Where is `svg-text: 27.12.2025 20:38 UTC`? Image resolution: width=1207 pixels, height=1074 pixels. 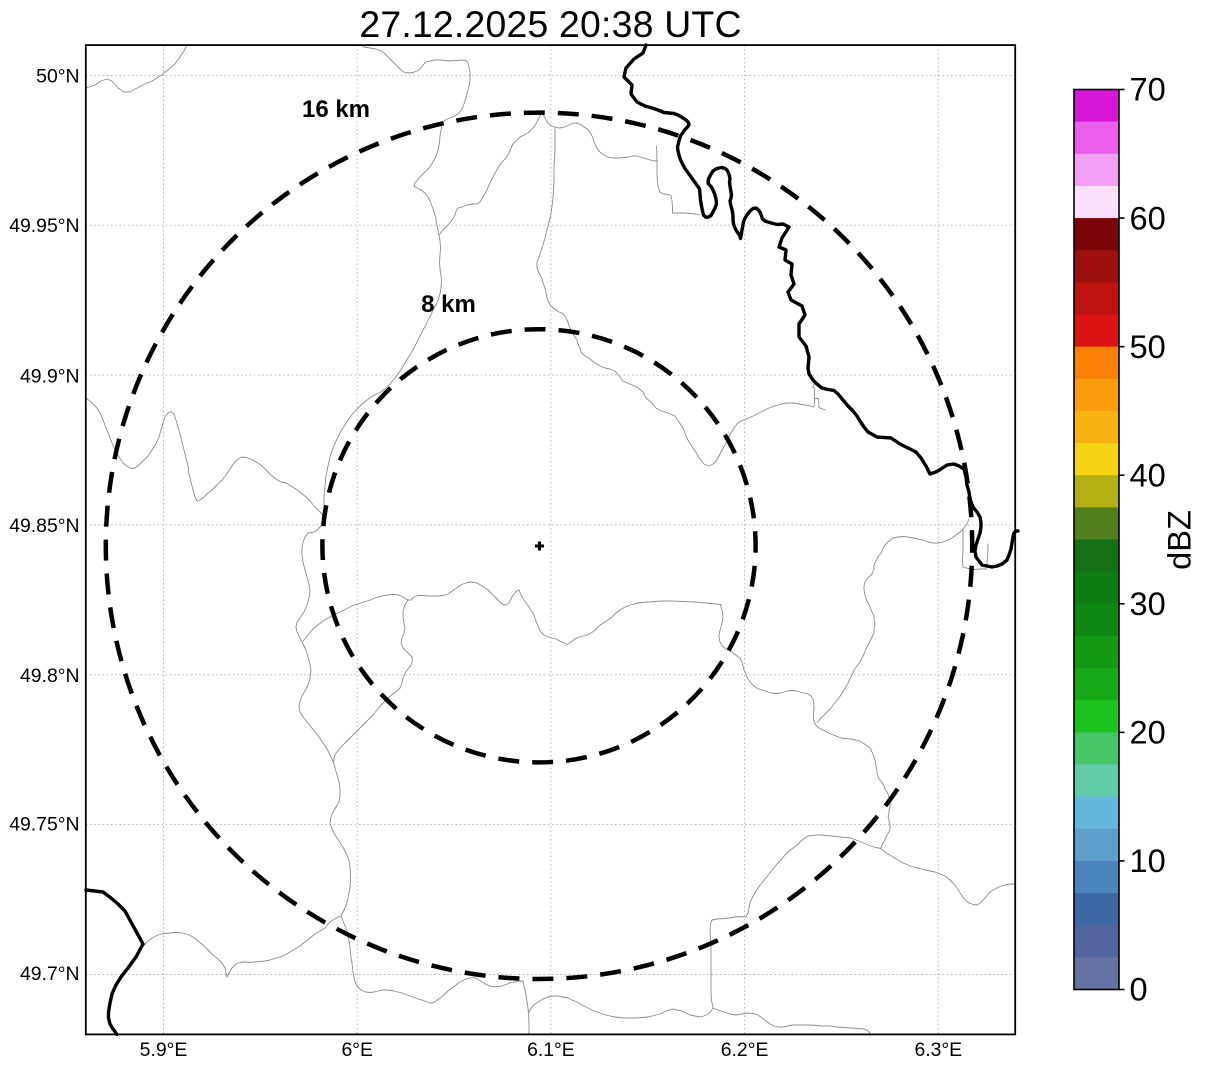 svg-text: 27.12.2025 20:38 UTC is located at coordinates (550, 24).